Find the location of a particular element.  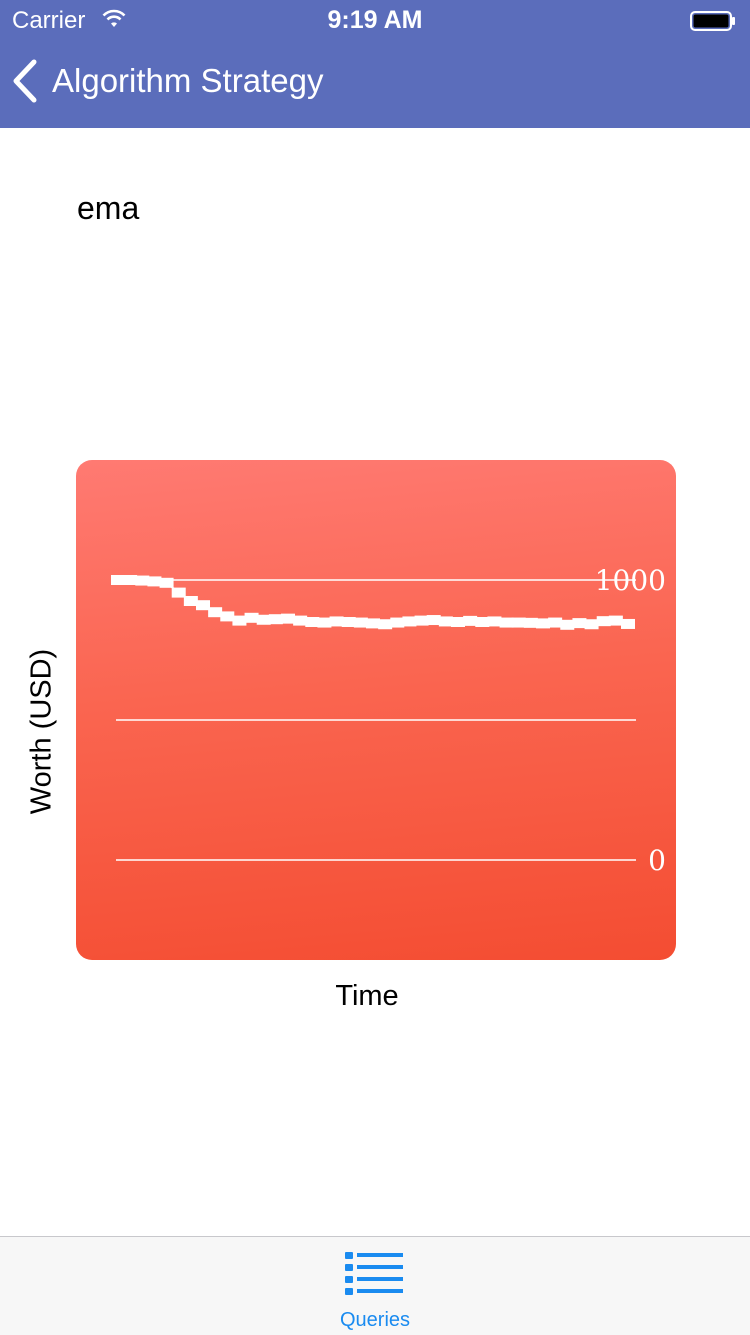

back-button: Algorithm Strategy is located at coordinates (166, 81).